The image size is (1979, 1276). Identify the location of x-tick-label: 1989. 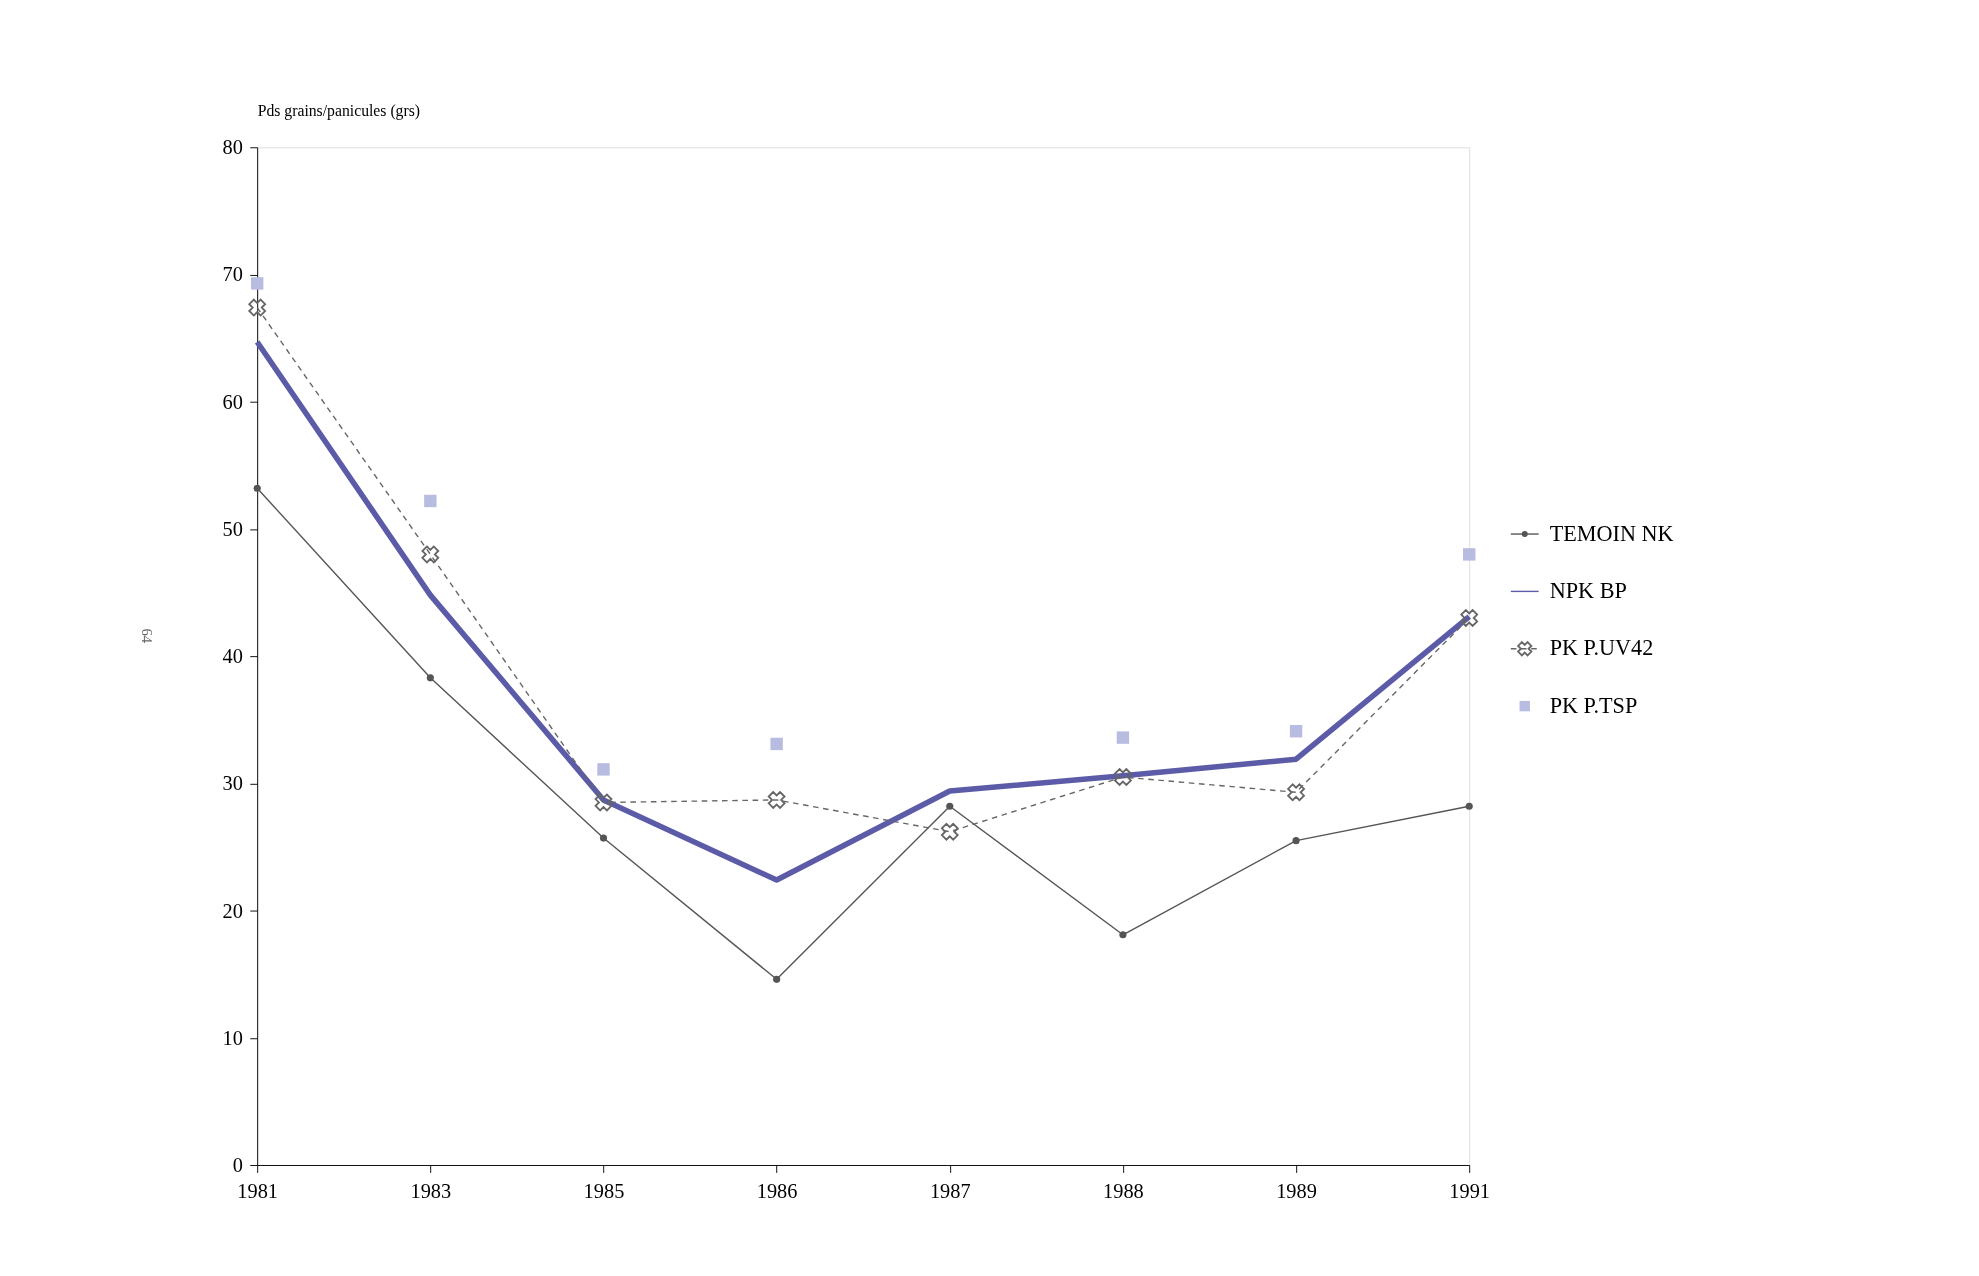
(1296, 1190).